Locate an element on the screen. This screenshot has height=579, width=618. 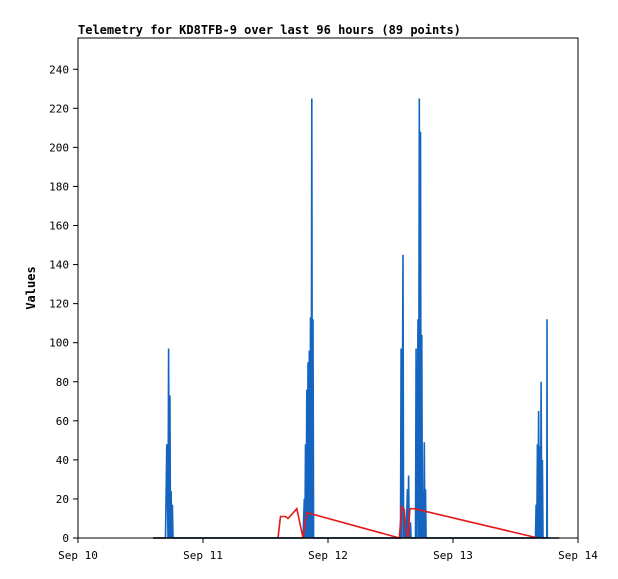
y-tick-label: 180 is located at coordinates (59, 186).